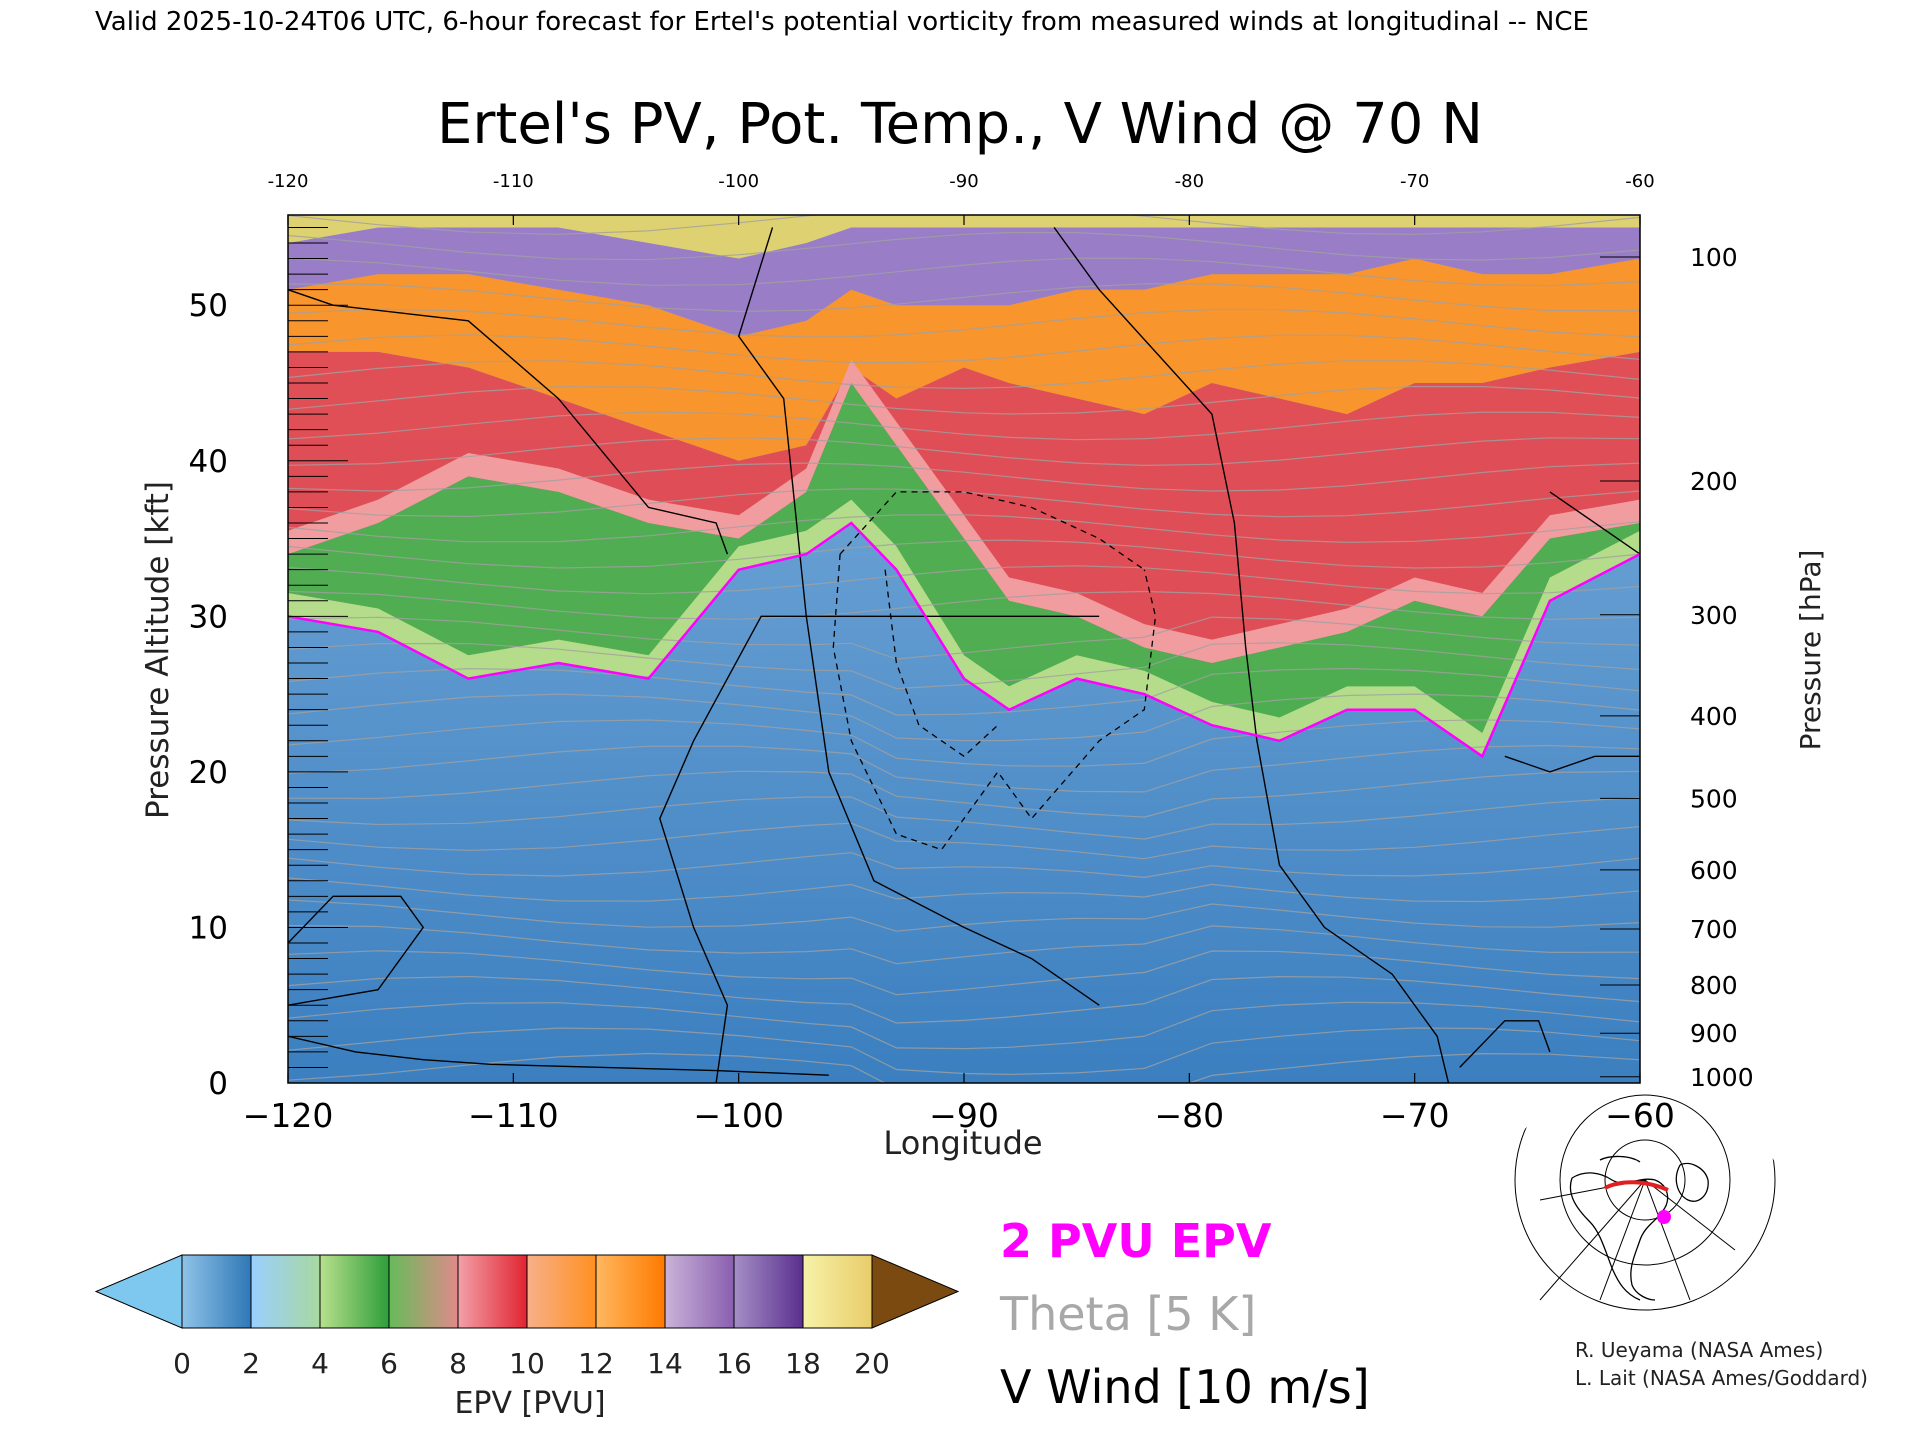 This screenshot has height=1440, width=1920. Describe the element at coordinates (1714, 870) in the screenshot. I see `pressure-tick-label: 600` at that location.